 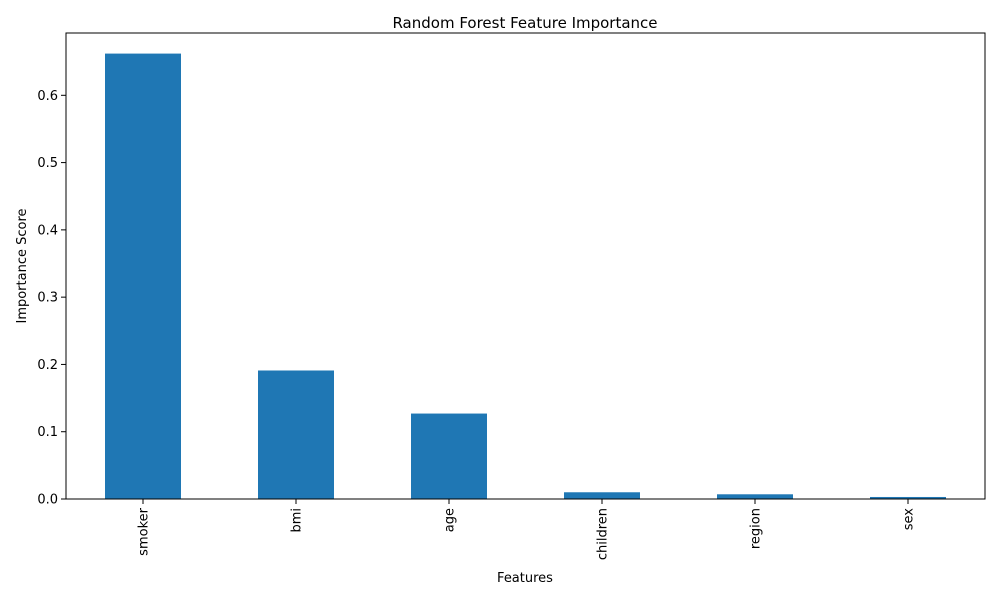 I want to click on y-axis-label: Importance Score, so click(x=22, y=265).